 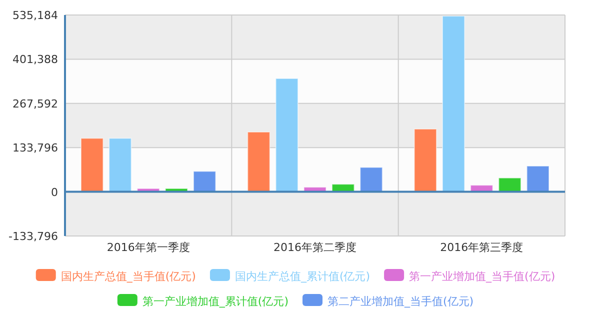 What do you see at coordinates (128, 276) in the screenshot?
I see `legend-label: 国内生产总值_当手值(亿元)` at bounding box center [128, 276].